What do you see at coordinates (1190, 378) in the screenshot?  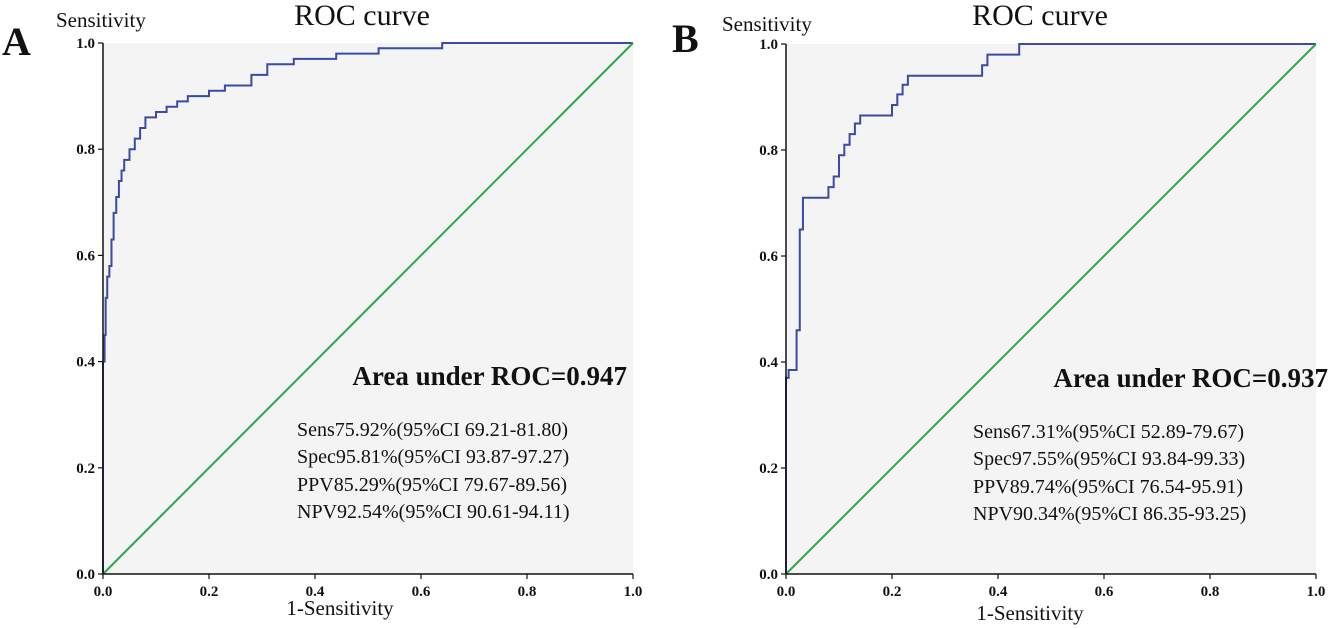 I see `auc-annotation: Area under ROC=0.937` at bounding box center [1190, 378].